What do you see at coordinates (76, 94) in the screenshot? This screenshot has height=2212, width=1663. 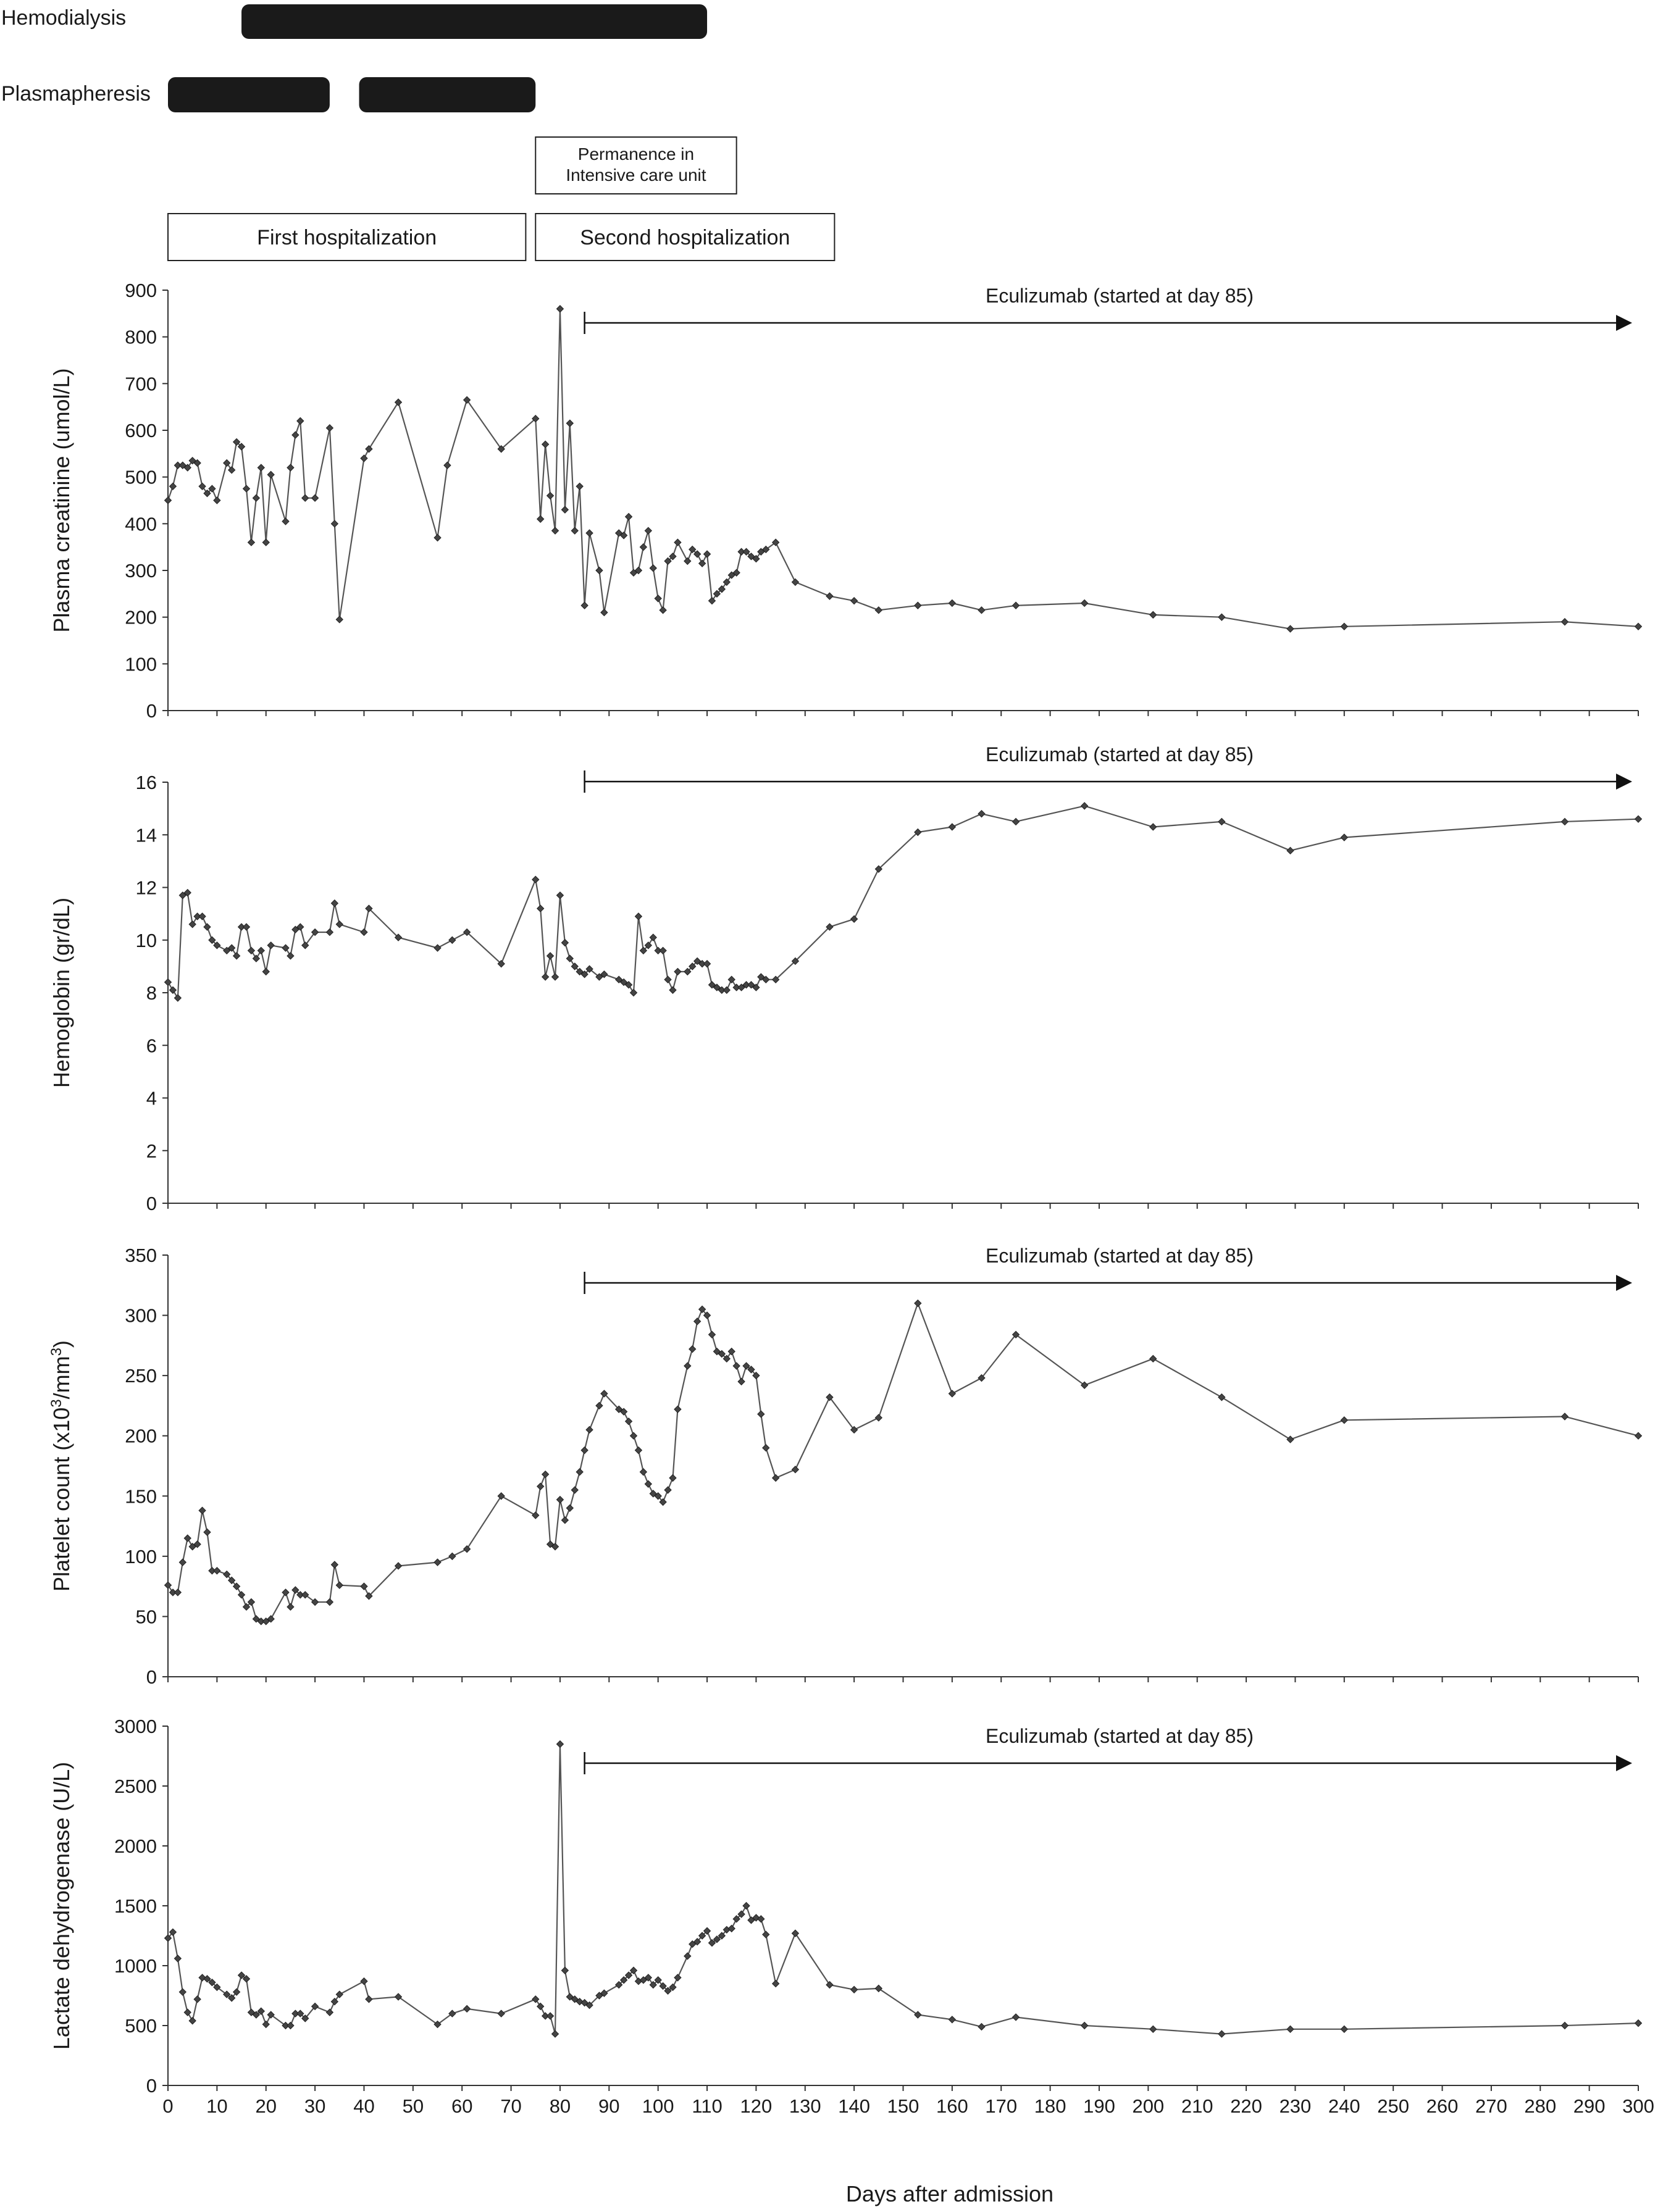 I see `track-label: Plasmapheresis` at bounding box center [76, 94].